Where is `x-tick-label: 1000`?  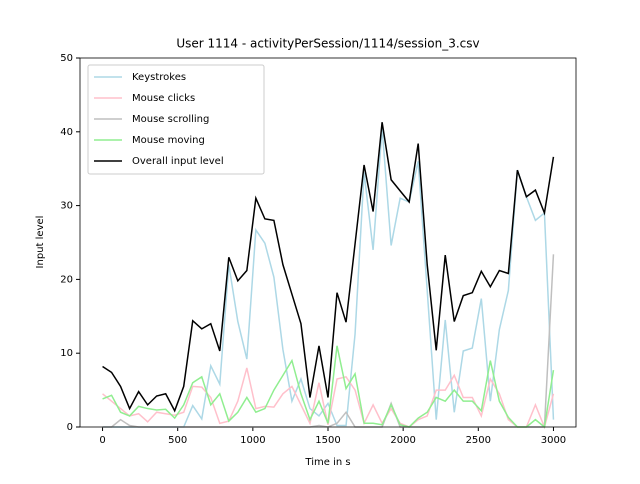
x-tick-label: 1000 is located at coordinates (252, 440).